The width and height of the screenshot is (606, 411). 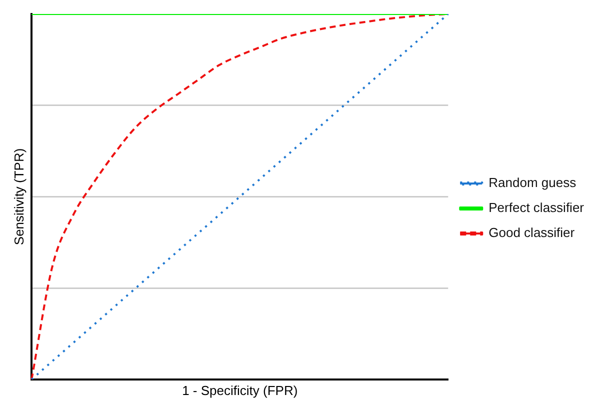 What do you see at coordinates (240, 390) in the screenshot?
I see `x-axis-title: 1 - Specificity (FPR)` at bounding box center [240, 390].